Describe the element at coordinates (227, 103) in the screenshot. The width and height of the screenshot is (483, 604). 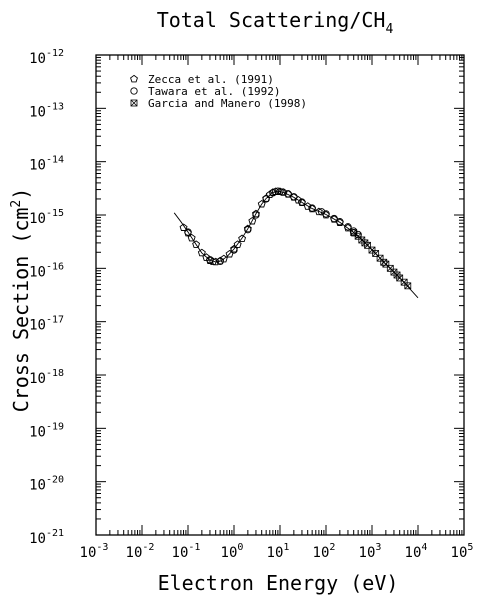
I see `legend-label-3: Garcia and Manero (1998)` at that location.